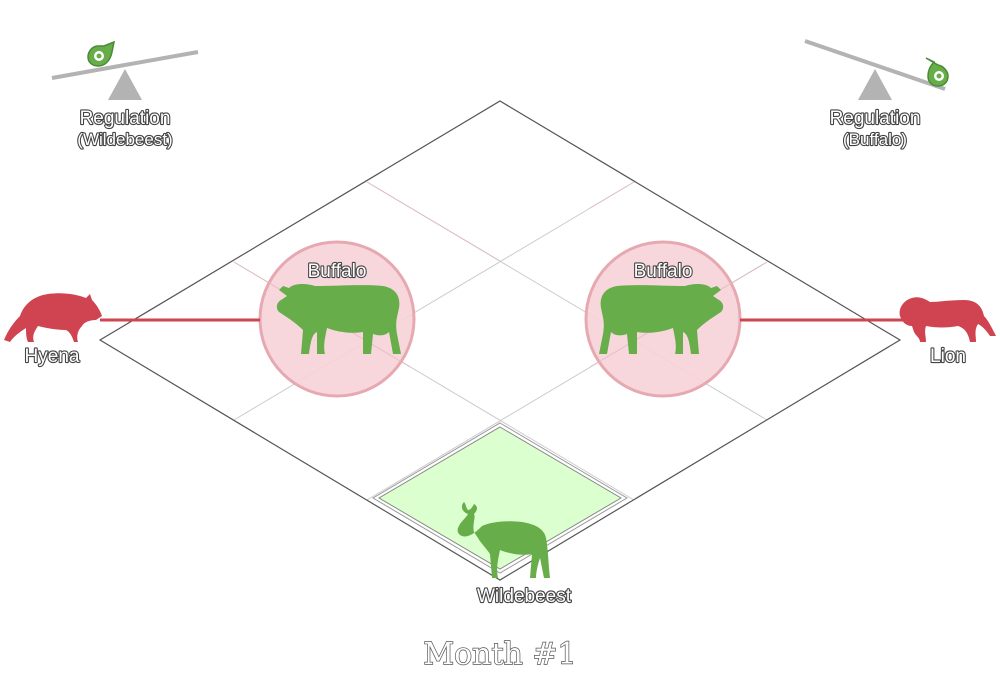 Image resolution: width=1000 pixels, height=682 pixels. What do you see at coordinates (124, 139) in the screenshot?
I see `regulation-left-subject: (Wildebeest)` at bounding box center [124, 139].